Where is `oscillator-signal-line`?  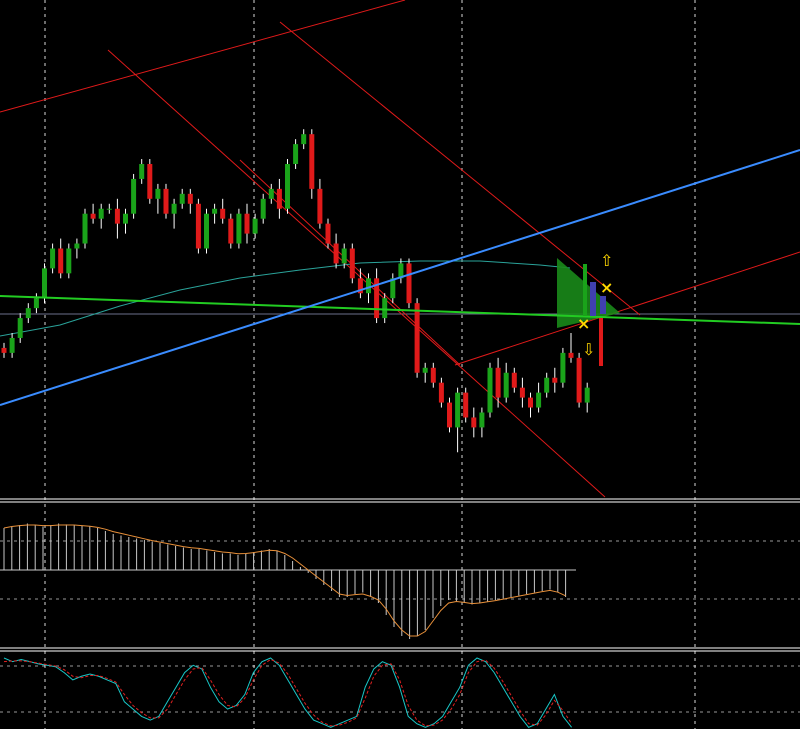 oscillator-signal-line is located at coordinates (284, 580).